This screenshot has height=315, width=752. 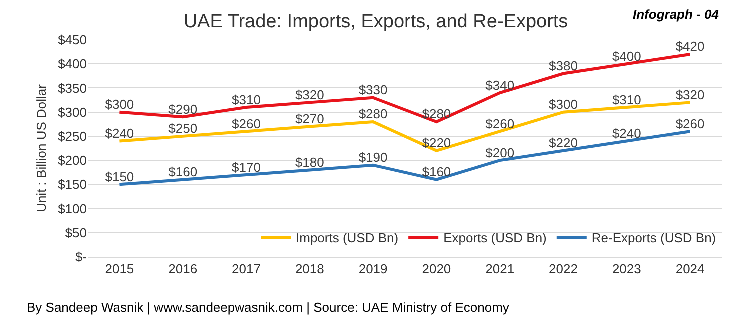 What do you see at coordinates (42, 148) in the screenshot?
I see `y-axis-title: Unit : Billion US Dollar` at bounding box center [42, 148].